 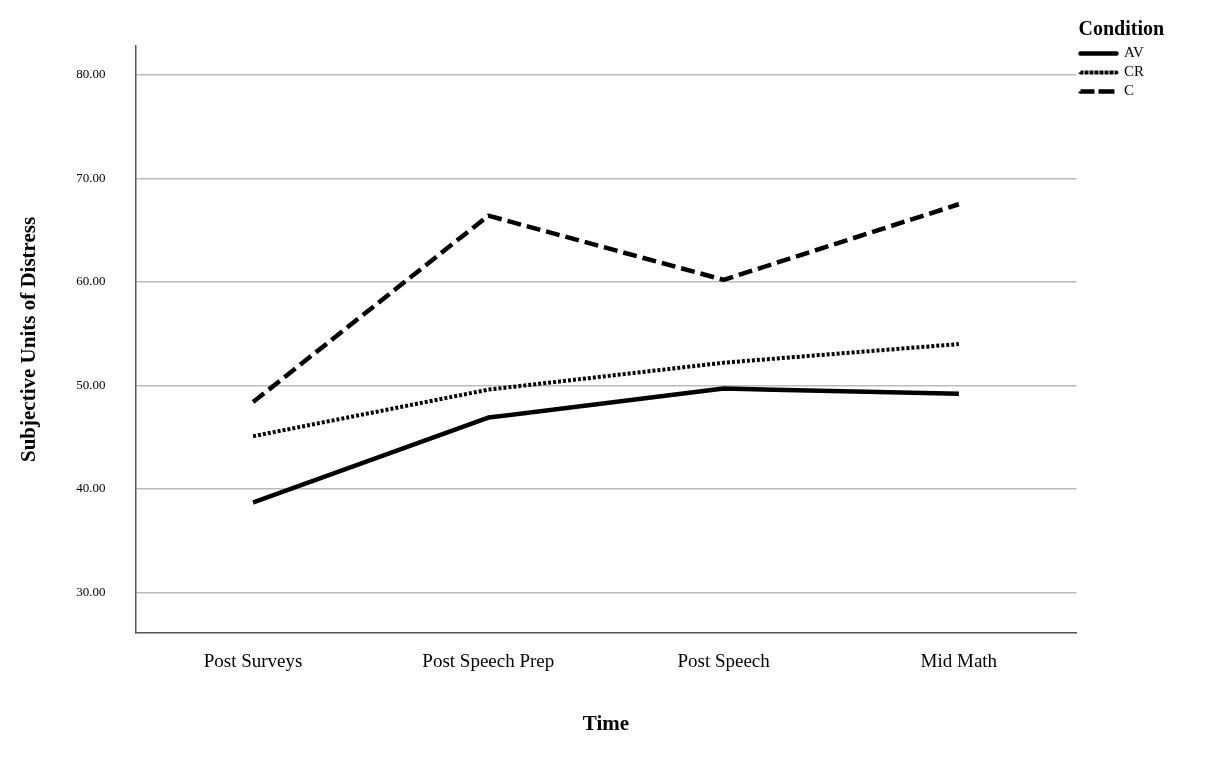 What do you see at coordinates (253, 661) in the screenshot?
I see `x-tick-label: Post Surveys` at bounding box center [253, 661].